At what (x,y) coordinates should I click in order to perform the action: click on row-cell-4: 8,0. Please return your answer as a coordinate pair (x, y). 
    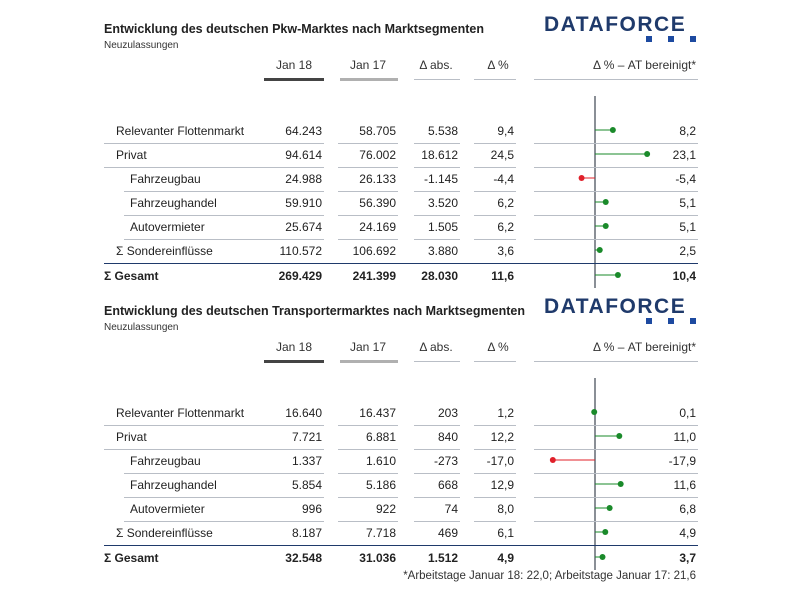
    Looking at the image, I should click on (505, 509).